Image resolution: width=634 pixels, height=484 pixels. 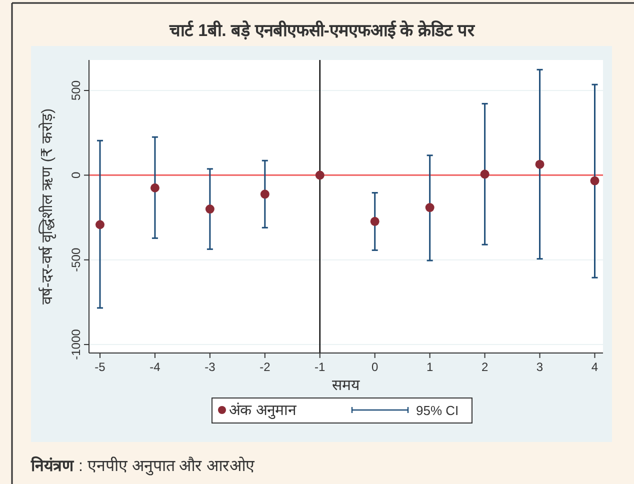 I want to click on x-tick-label: 4, so click(x=594, y=367).